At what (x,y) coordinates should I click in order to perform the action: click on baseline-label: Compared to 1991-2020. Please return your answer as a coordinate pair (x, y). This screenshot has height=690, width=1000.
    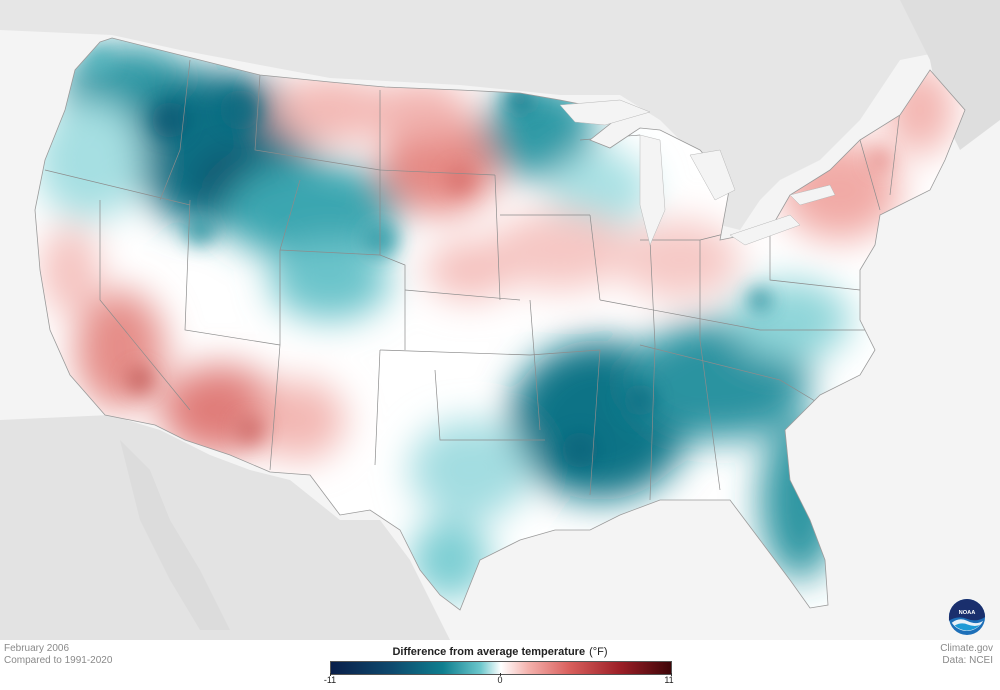
    Looking at the image, I should click on (58, 660).